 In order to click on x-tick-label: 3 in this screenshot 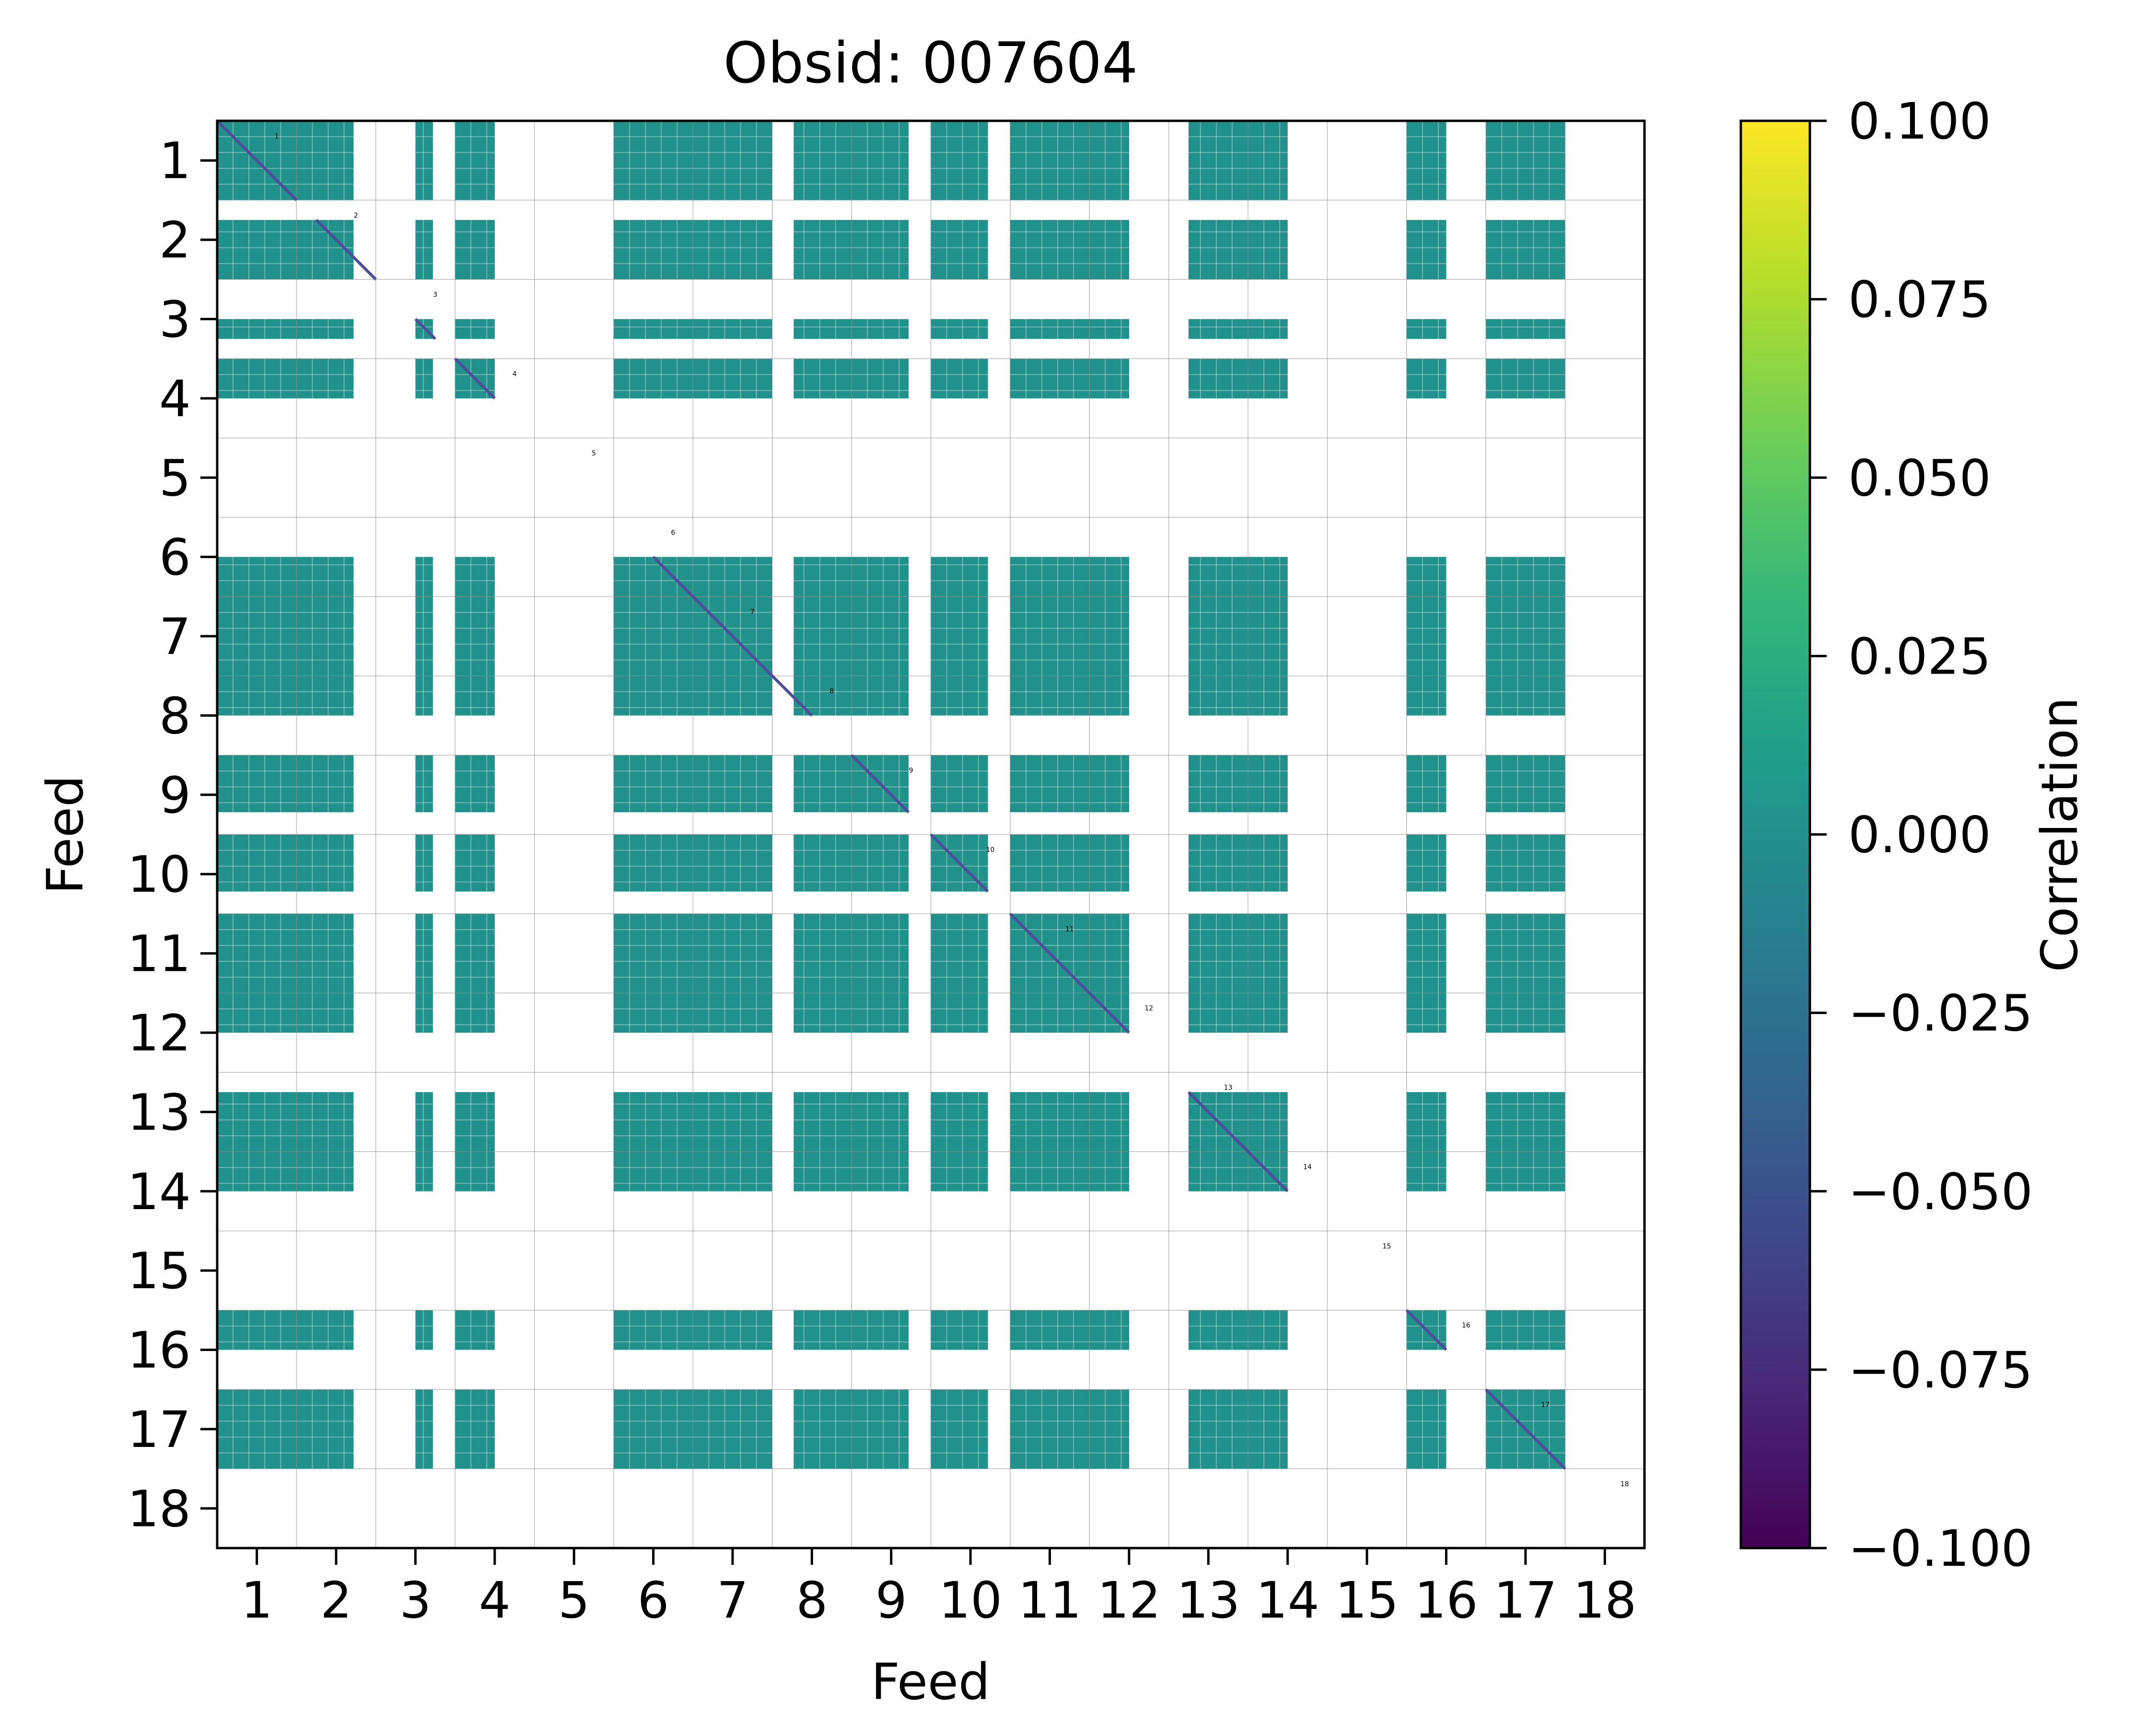, I will do `click(415, 1600)`.